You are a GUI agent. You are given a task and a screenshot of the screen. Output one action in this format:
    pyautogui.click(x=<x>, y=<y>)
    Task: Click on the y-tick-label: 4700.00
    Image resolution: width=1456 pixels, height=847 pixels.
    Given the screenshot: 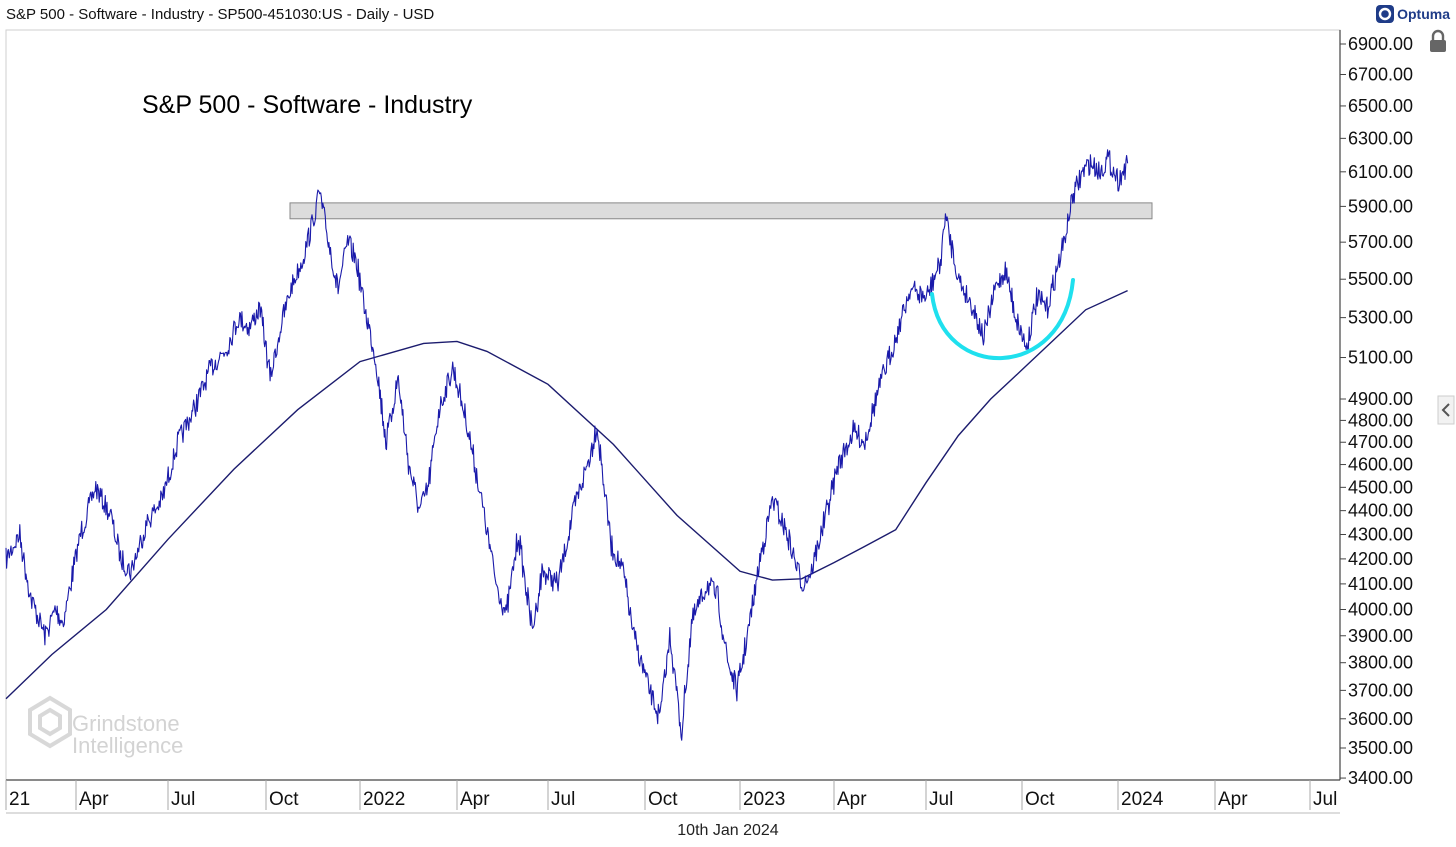 What is the action you would take?
    pyautogui.click(x=1380, y=442)
    